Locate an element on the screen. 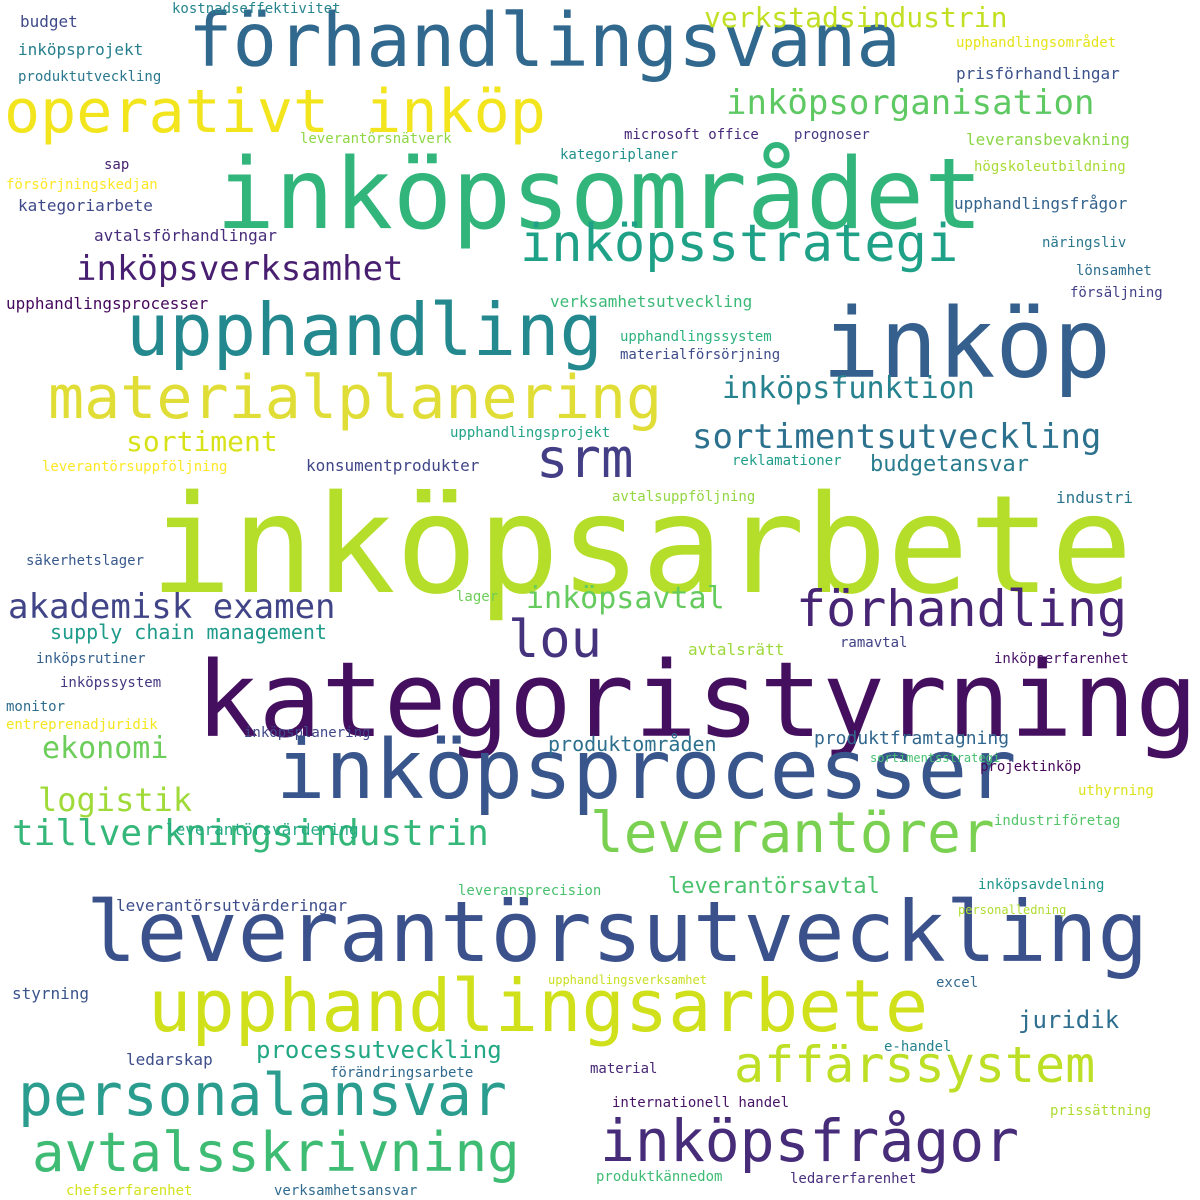 This screenshot has height=1200, width=1200. word-inkopsorganisation: inköpsorganisation is located at coordinates (910, 103).